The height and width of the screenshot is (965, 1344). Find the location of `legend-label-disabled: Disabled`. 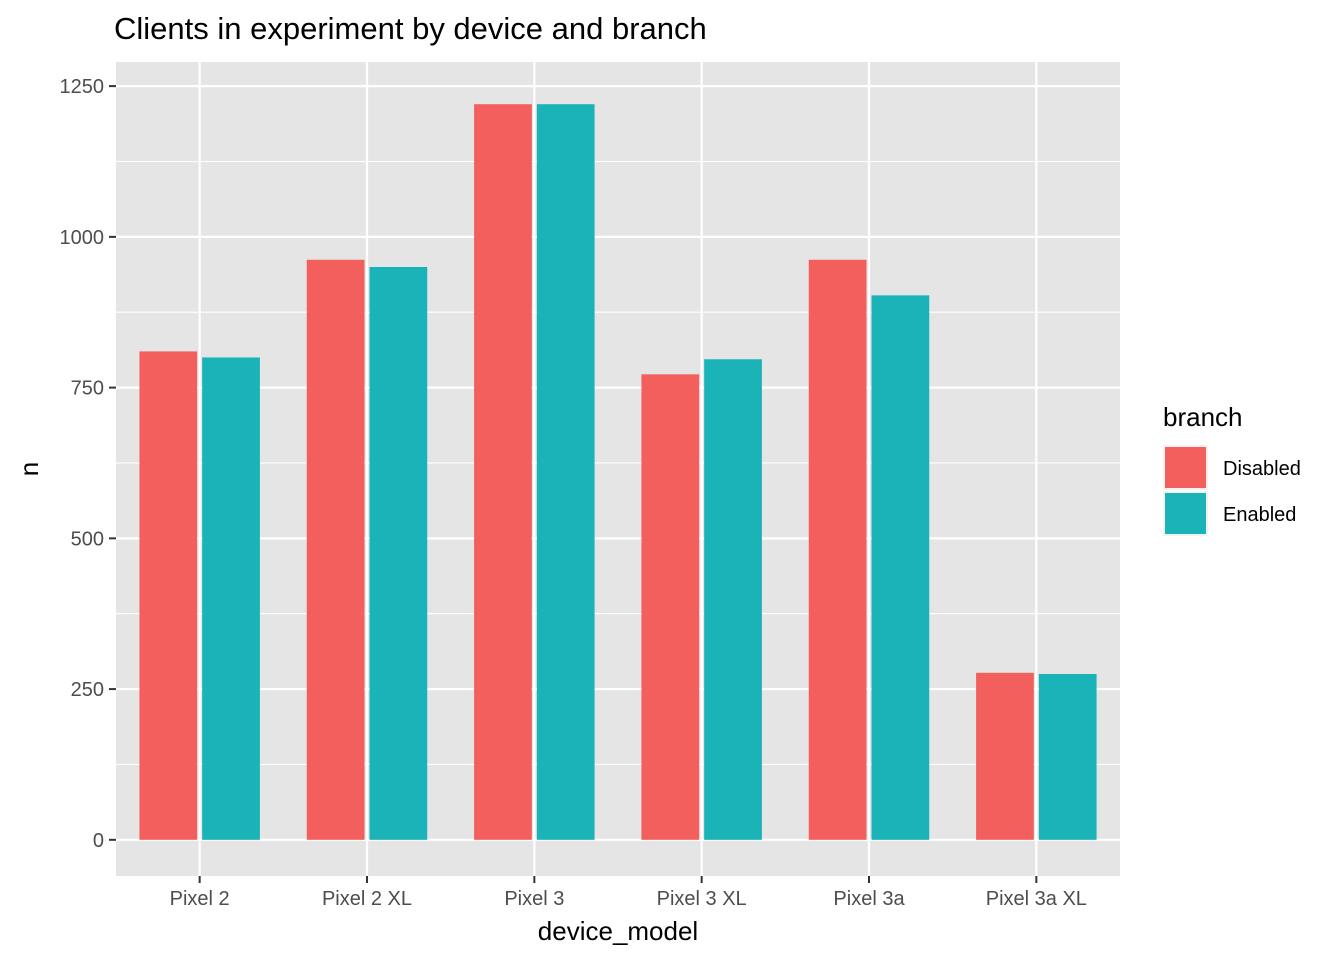

legend-label-disabled: Disabled is located at coordinates (1262, 469).